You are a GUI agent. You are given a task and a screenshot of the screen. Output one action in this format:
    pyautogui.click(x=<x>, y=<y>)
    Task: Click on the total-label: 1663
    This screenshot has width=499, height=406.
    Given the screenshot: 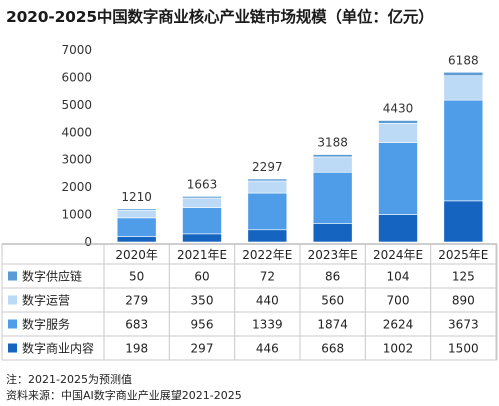 What is the action you would take?
    pyautogui.click(x=202, y=184)
    